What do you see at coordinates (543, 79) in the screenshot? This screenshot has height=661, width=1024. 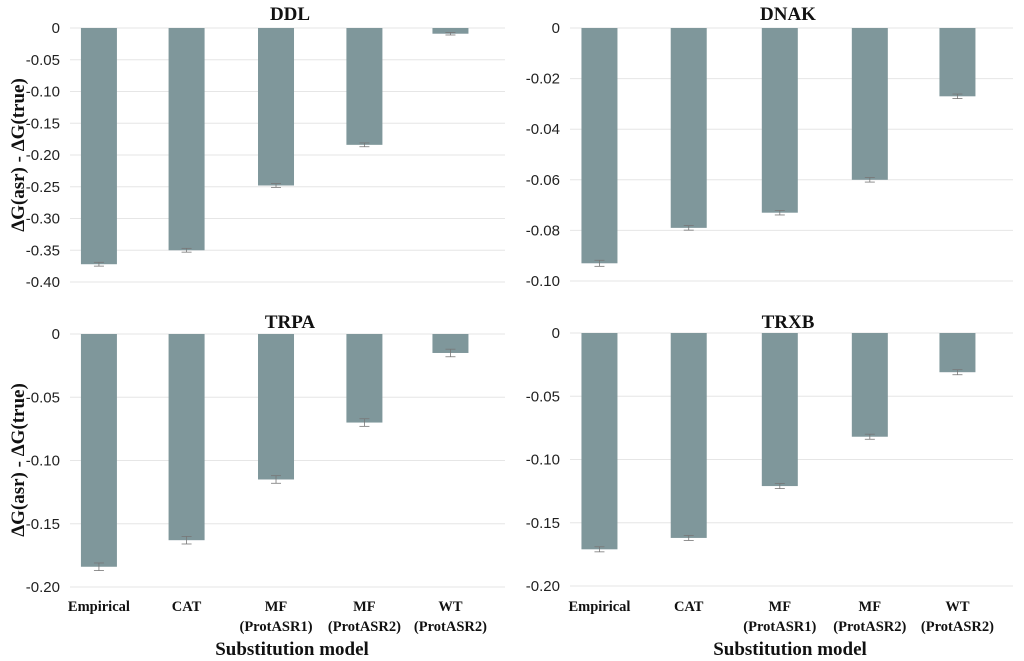 I see `y-tick-label: -0.02` at bounding box center [543, 79].